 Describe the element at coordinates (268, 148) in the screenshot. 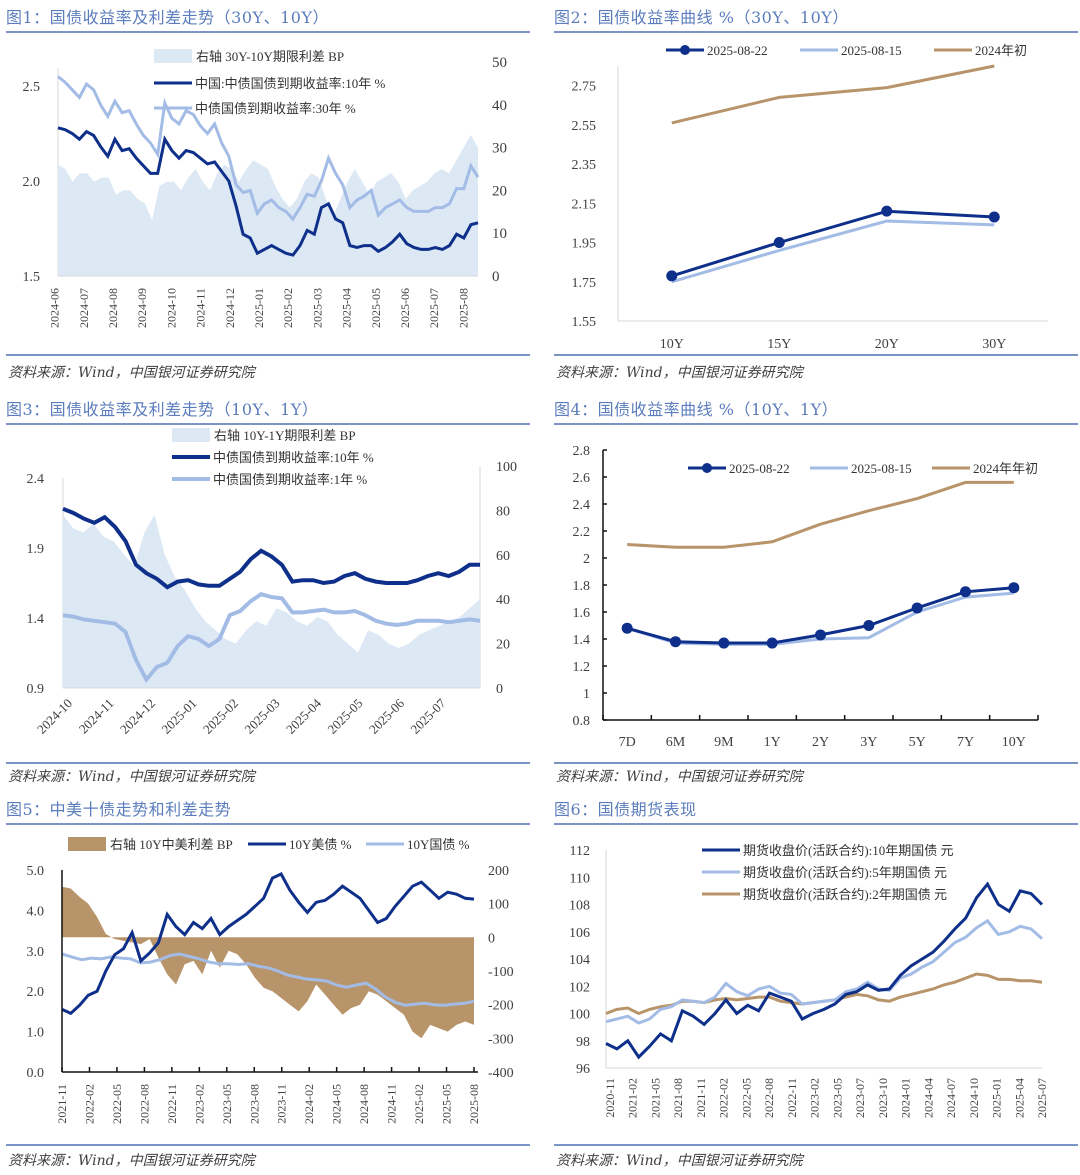

I see `series-line-30y` at that location.